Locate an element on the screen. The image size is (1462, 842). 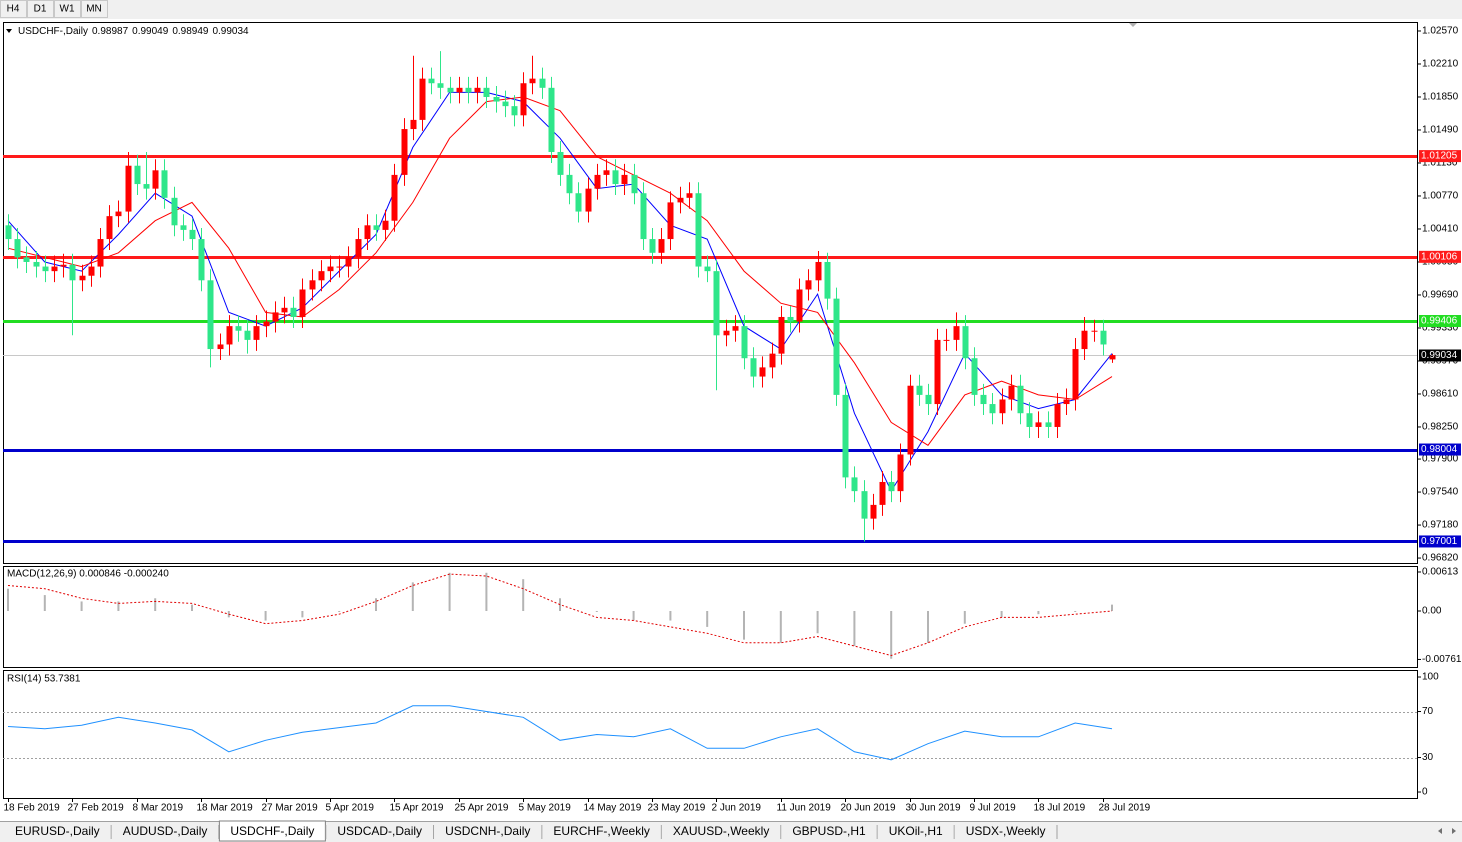
tab-label: USDX-,Weekly is located at coordinates (1006, 831).